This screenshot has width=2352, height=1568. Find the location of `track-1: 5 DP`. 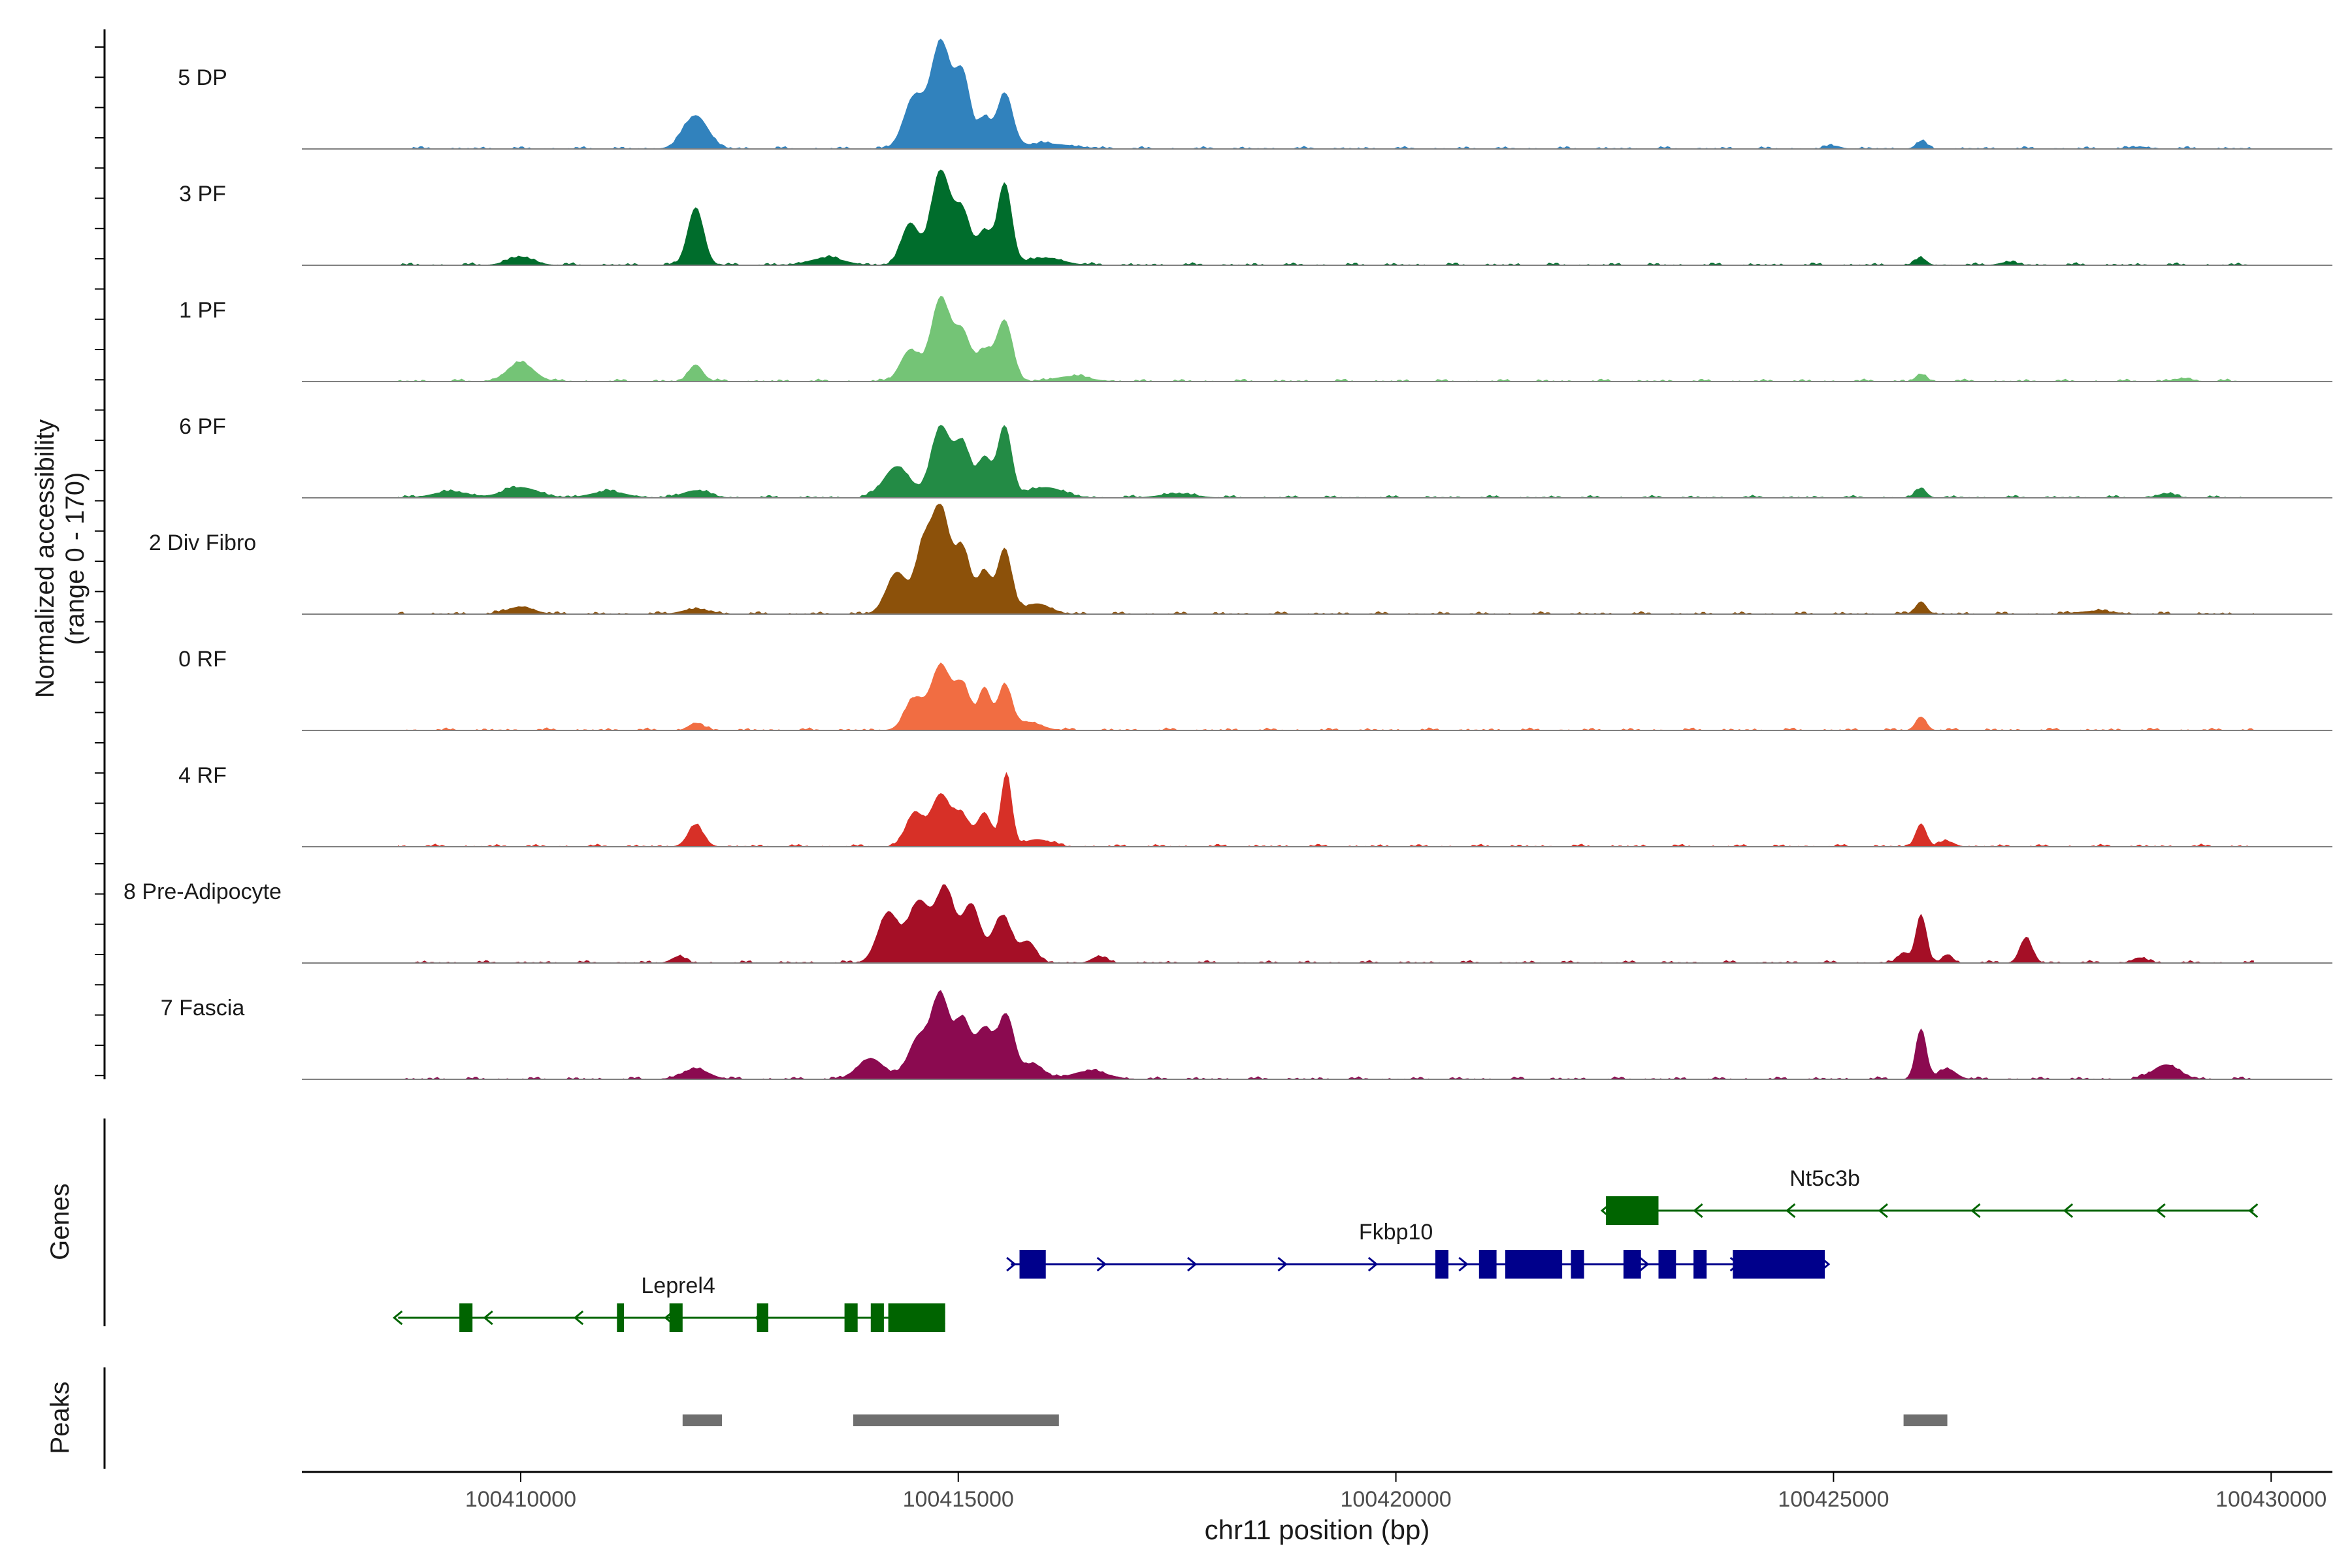

track-1: 5 DP is located at coordinates (1255, 94).